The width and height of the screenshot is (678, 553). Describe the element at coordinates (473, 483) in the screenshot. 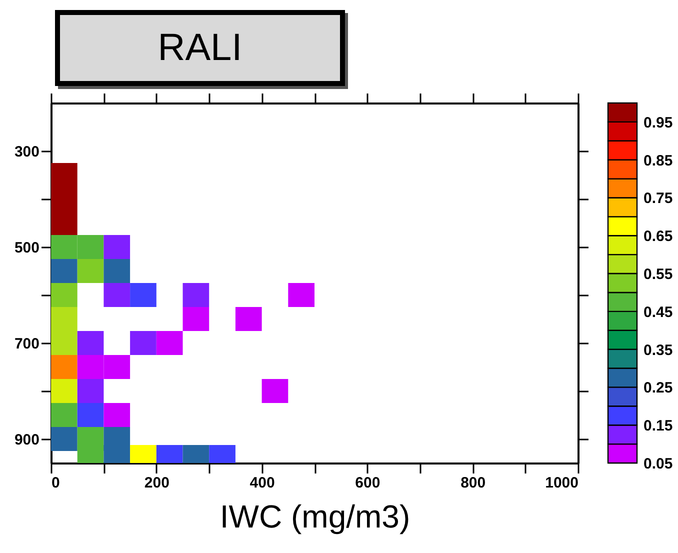

I see `x-tick-label: 800` at that location.